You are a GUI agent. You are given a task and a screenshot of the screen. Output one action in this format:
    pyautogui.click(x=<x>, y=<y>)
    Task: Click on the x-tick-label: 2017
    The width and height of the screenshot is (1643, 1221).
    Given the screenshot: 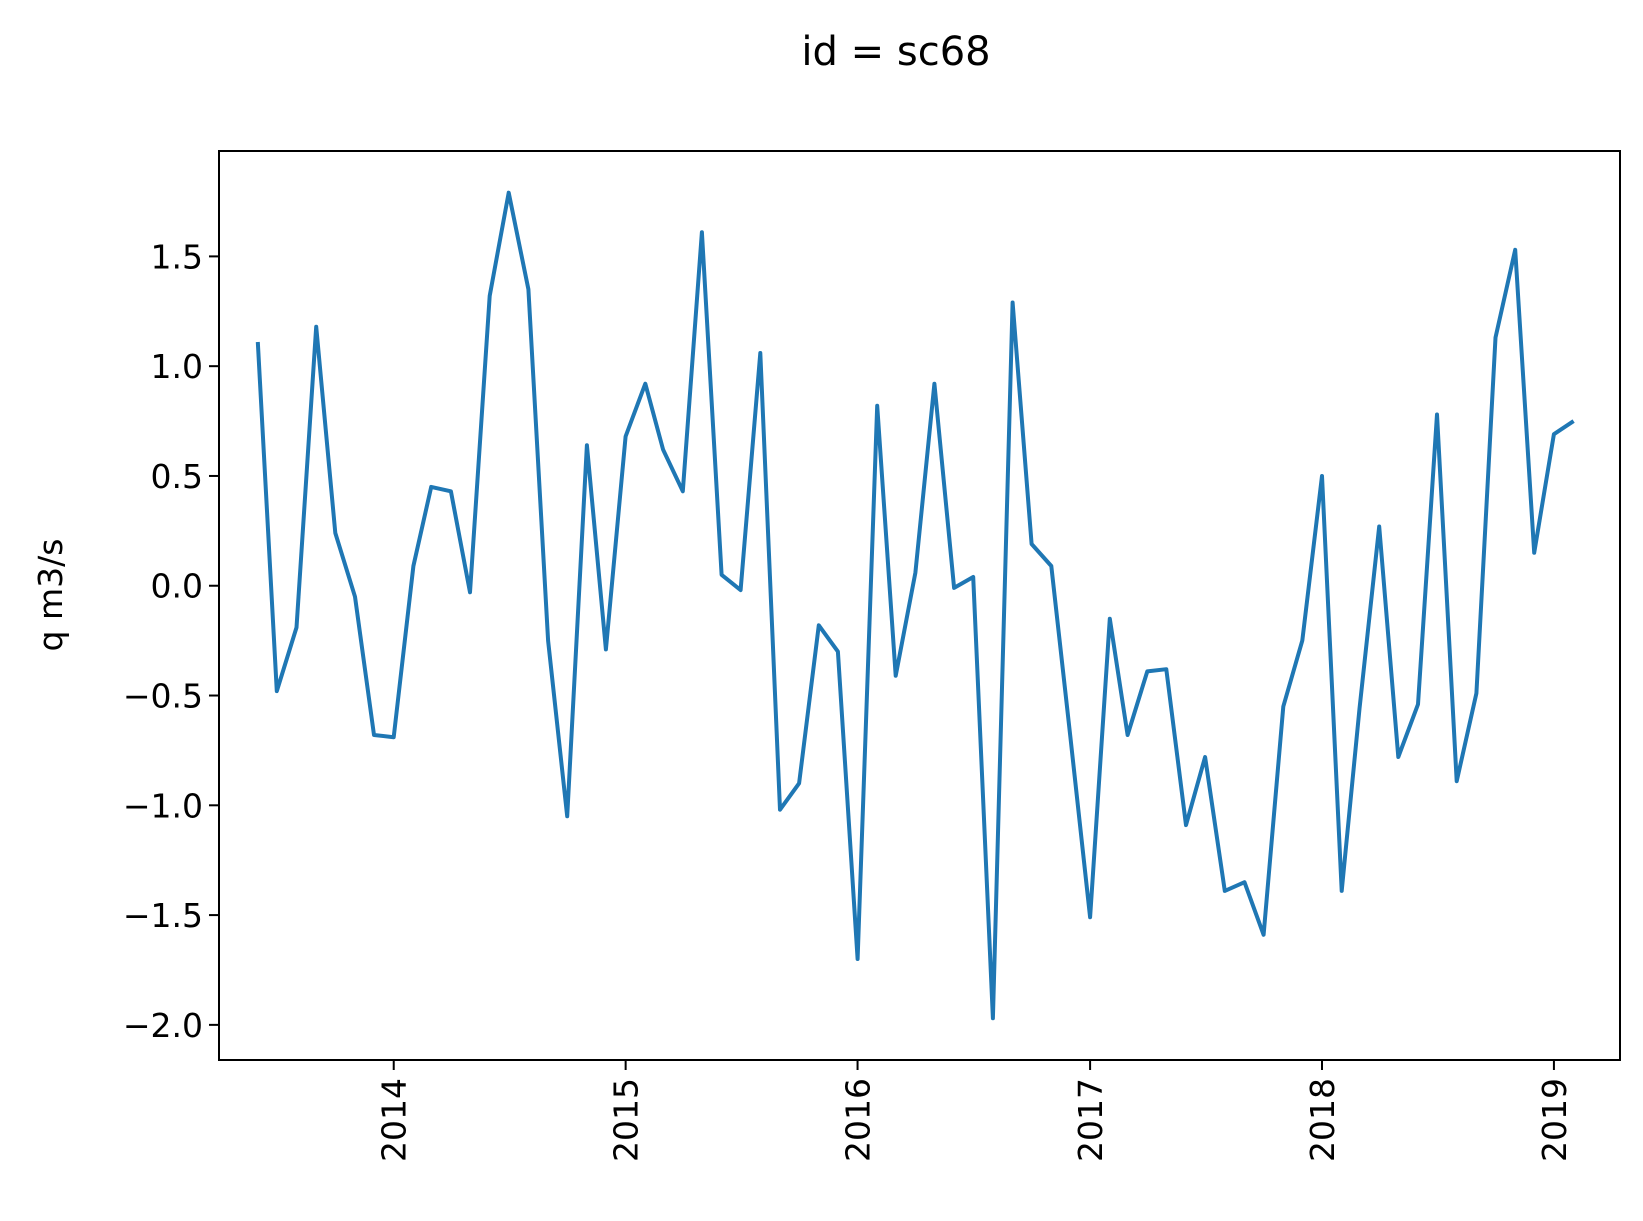 What is the action you would take?
    pyautogui.click(x=1090, y=1120)
    